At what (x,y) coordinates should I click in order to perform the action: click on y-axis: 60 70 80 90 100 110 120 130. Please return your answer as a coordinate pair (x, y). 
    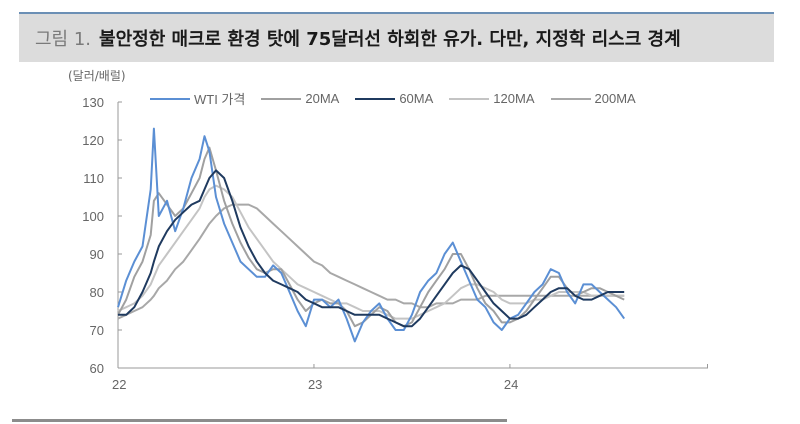
    Looking at the image, I should click on (102, 235).